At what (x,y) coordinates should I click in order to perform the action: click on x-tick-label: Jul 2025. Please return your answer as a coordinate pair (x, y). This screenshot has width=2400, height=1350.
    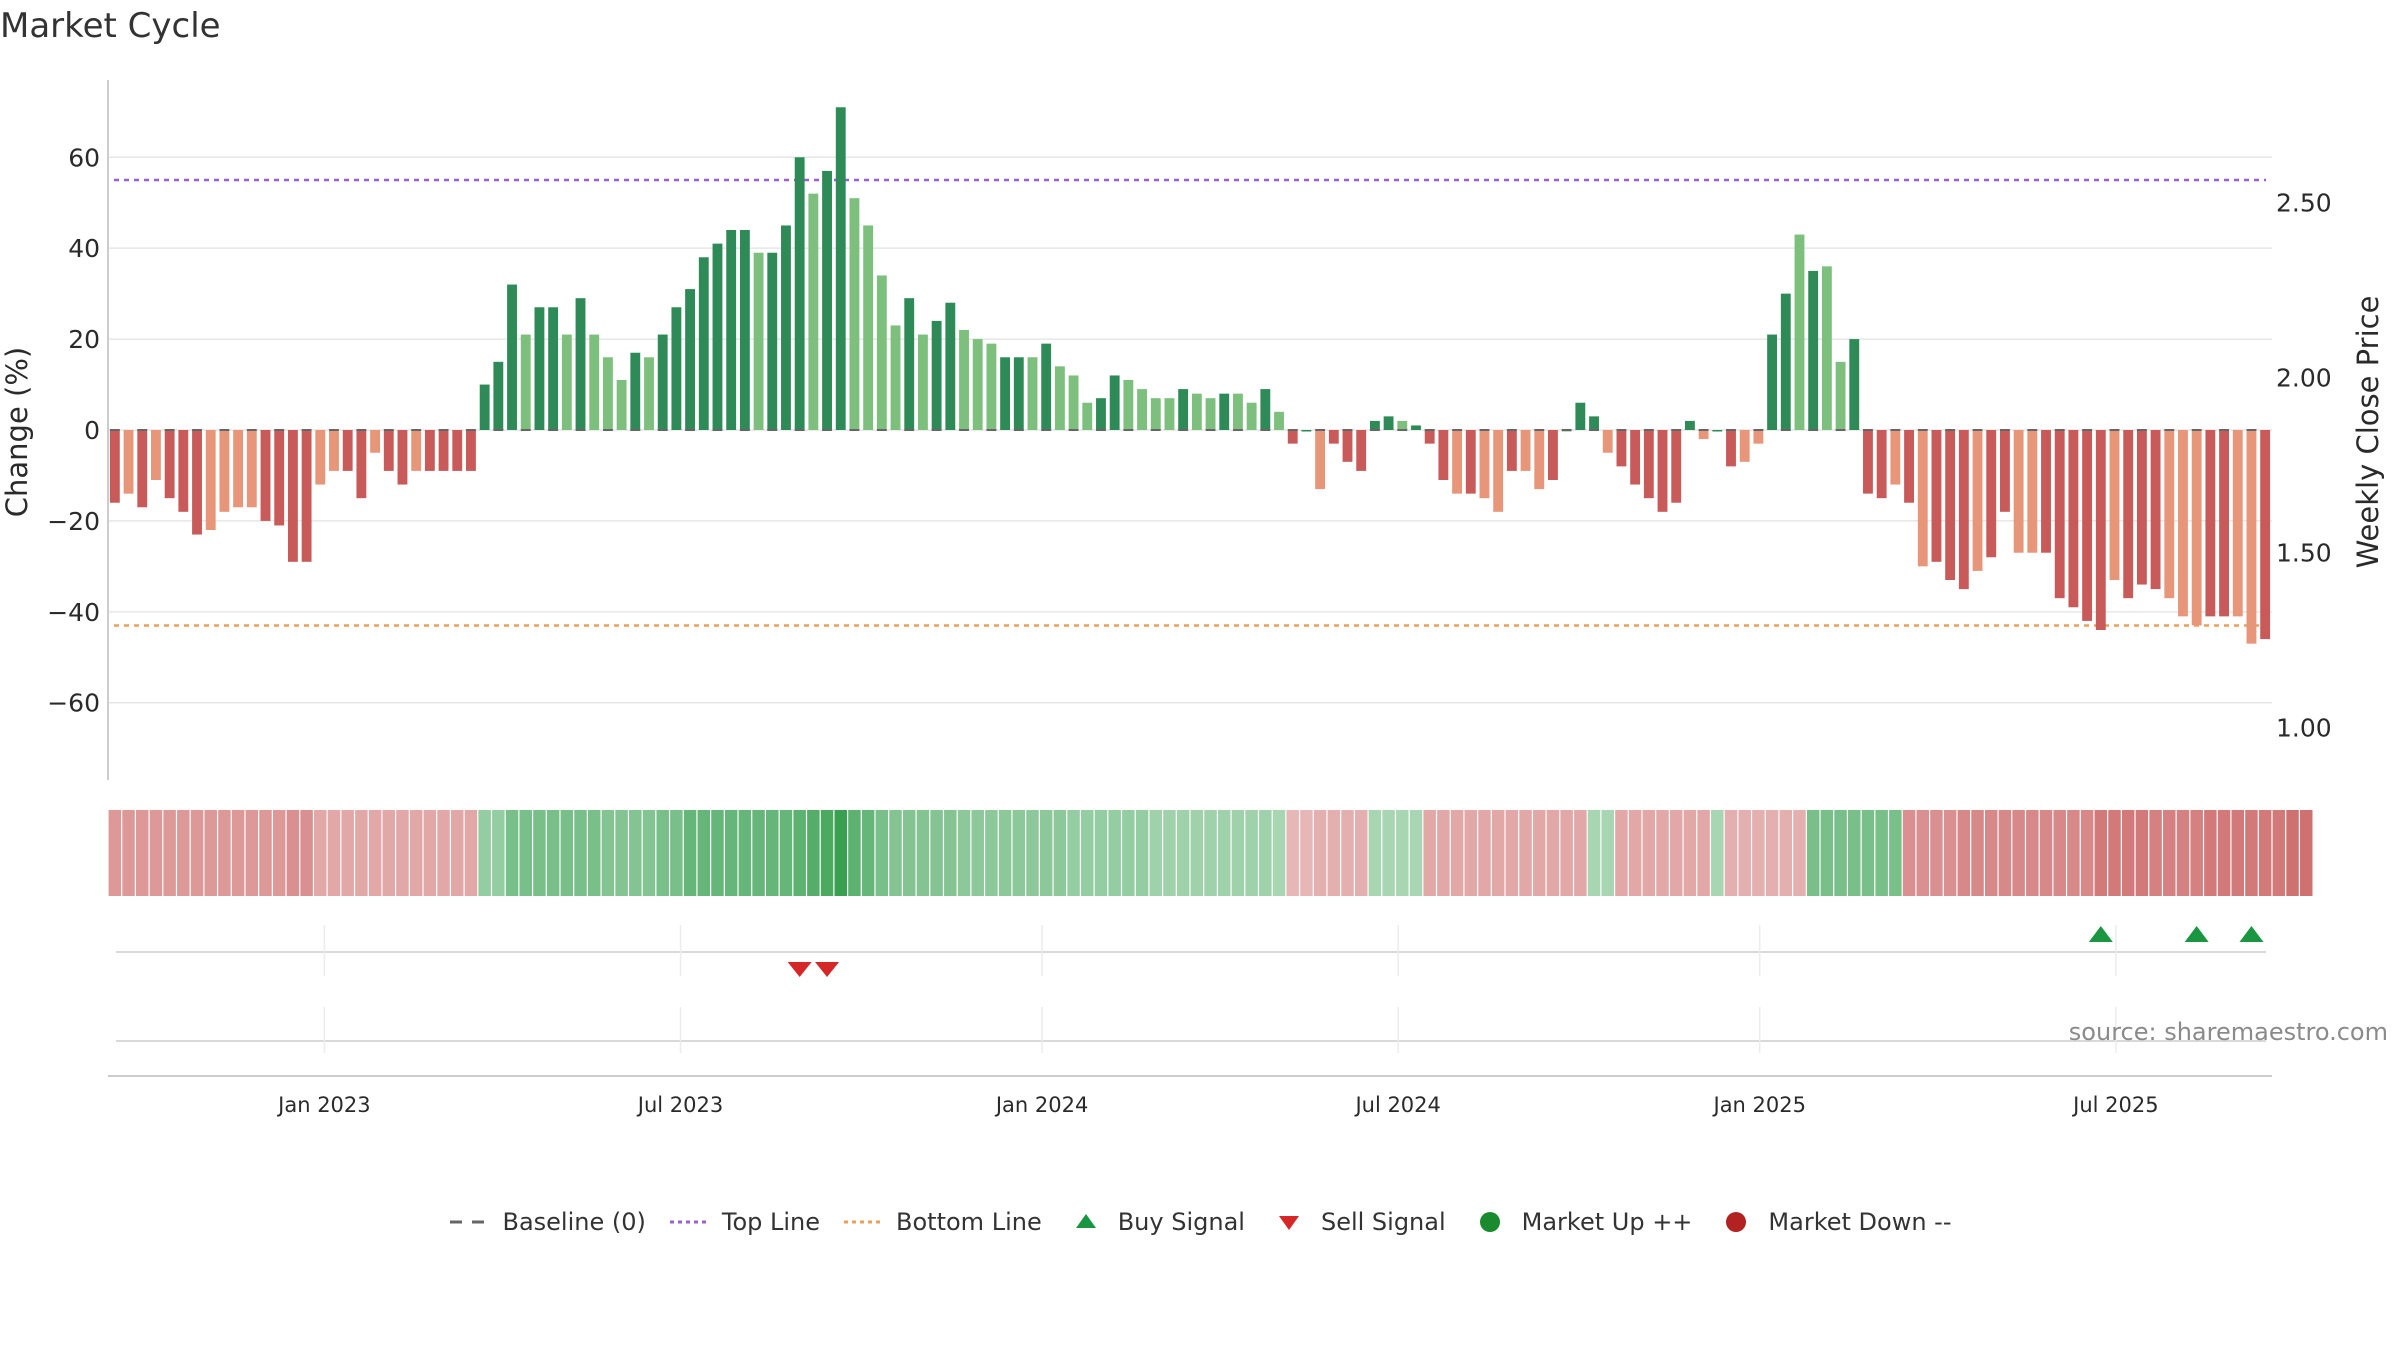
    Looking at the image, I should click on (2114, 1105).